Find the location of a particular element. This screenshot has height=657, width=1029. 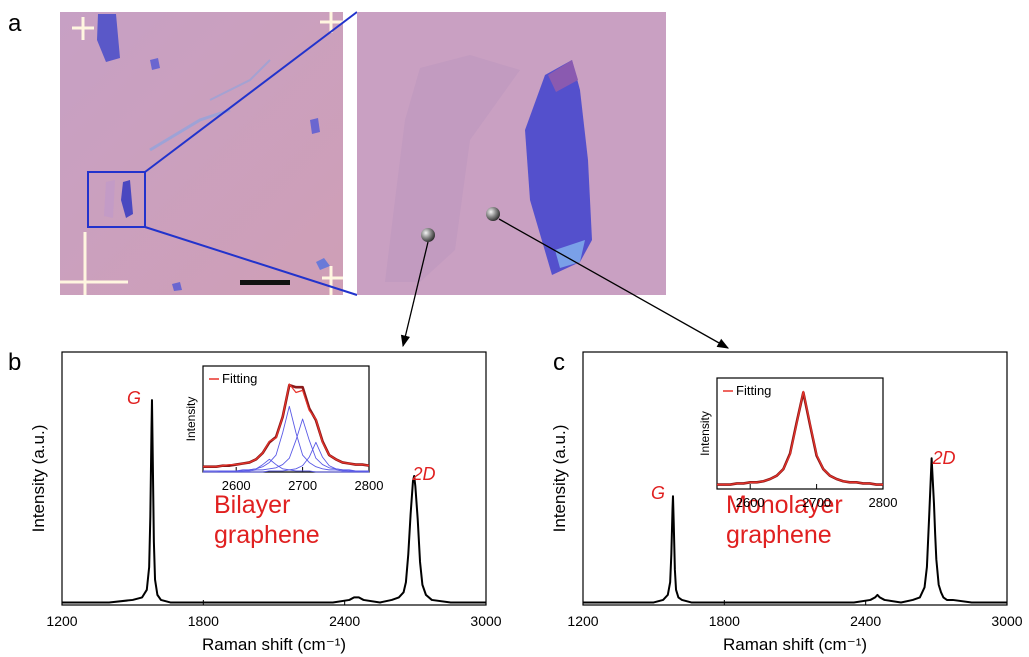

annotation-text: Monolayer graphene is located at coordinates (784, 520).